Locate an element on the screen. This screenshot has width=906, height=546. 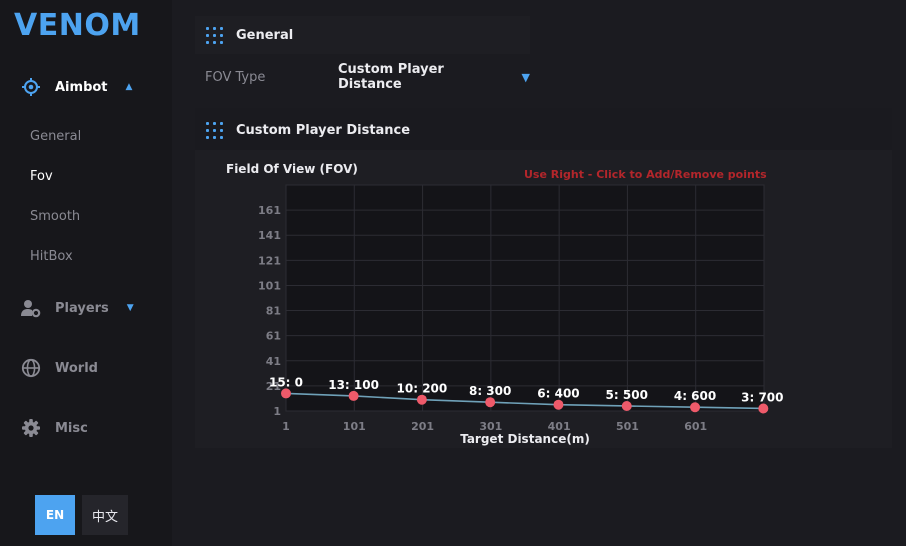
sidebar-subitem-general: General is located at coordinates (56, 136).